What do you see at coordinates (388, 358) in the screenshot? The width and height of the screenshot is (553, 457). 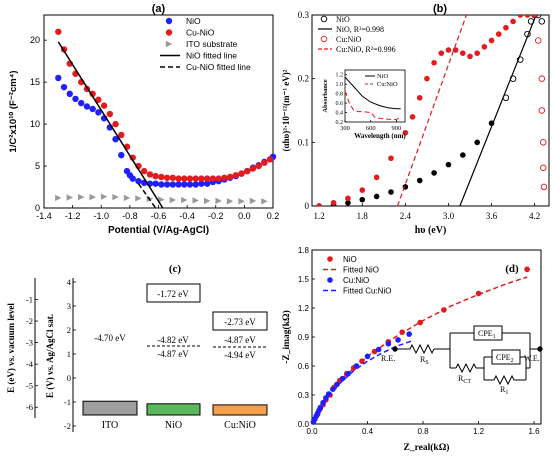 I see `re-label: R.E.` at bounding box center [388, 358].